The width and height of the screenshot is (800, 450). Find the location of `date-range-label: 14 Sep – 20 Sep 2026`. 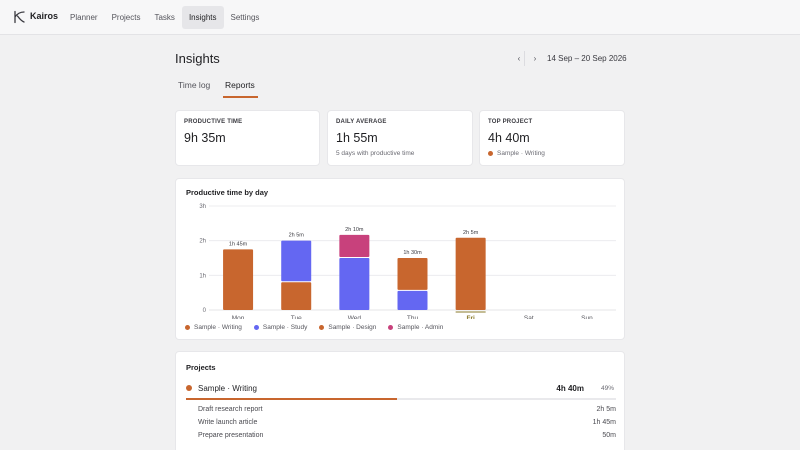

date-range-label: 14 Sep – 20 Sep 2026 is located at coordinates (587, 58).